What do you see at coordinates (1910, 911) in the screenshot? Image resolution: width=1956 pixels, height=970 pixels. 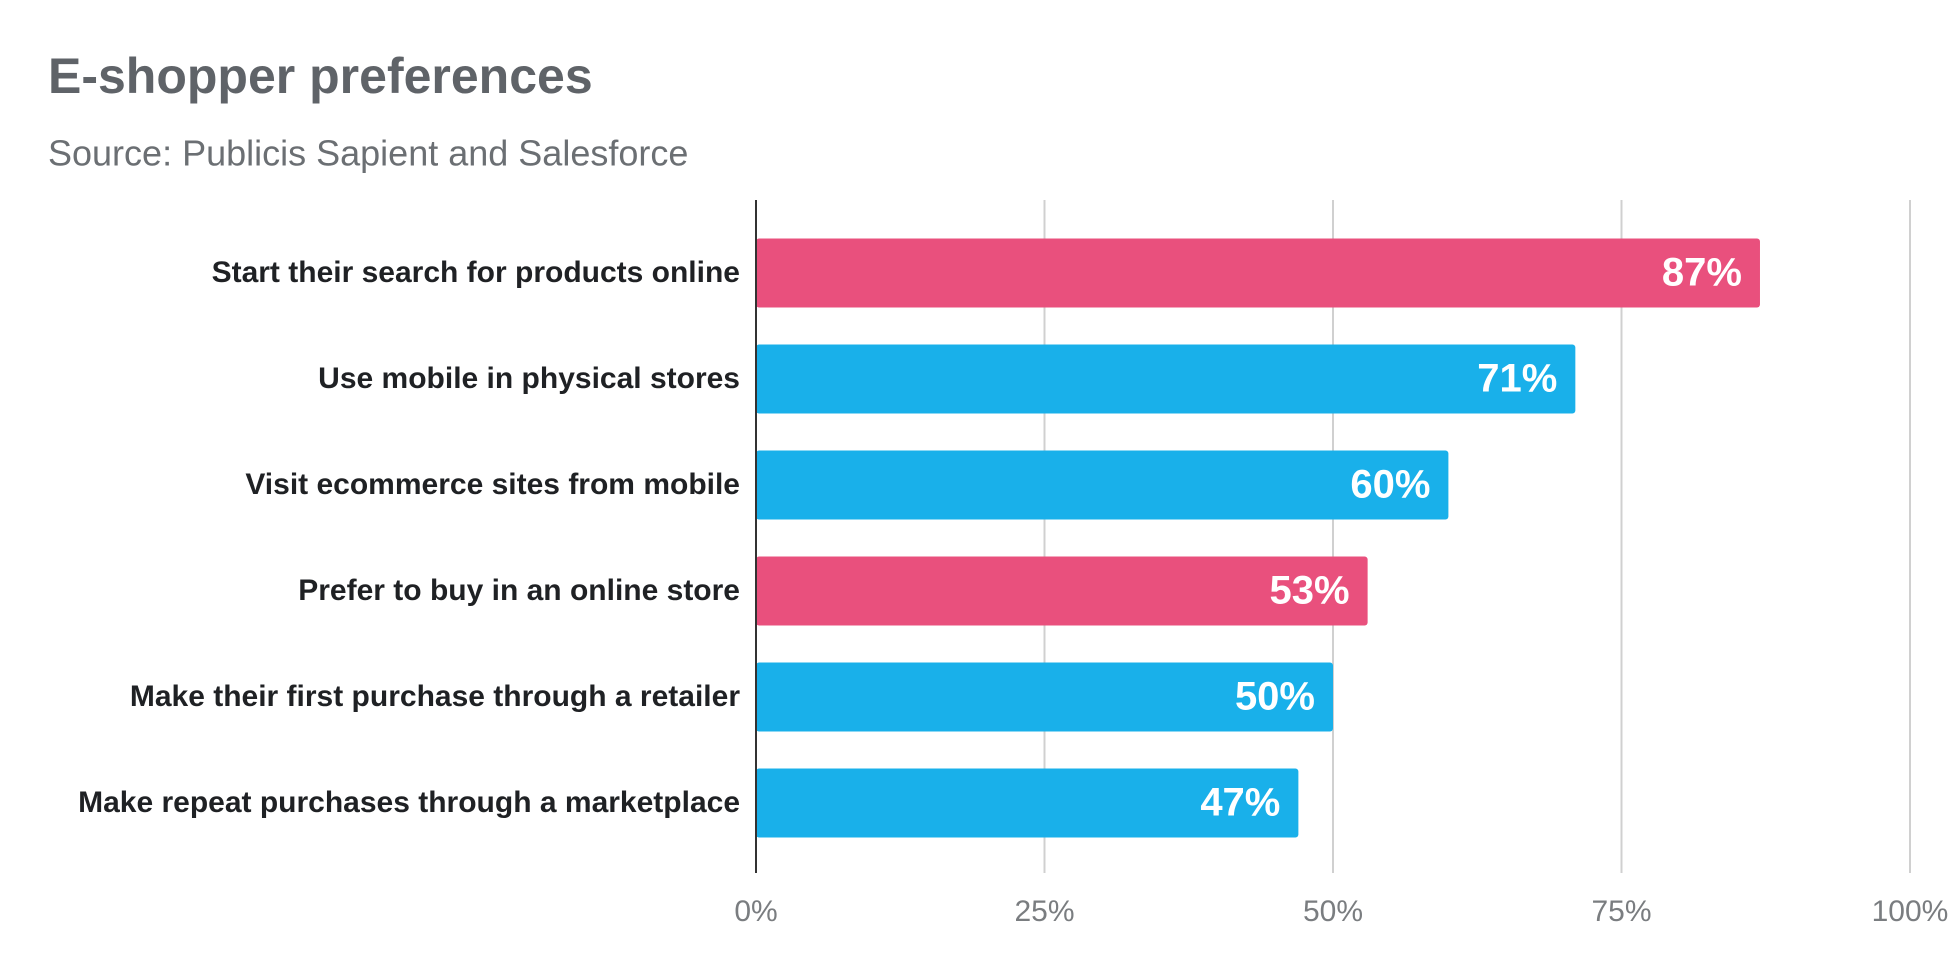 I see `x-tick-label: 100%` at bounding box center [1910, 911].